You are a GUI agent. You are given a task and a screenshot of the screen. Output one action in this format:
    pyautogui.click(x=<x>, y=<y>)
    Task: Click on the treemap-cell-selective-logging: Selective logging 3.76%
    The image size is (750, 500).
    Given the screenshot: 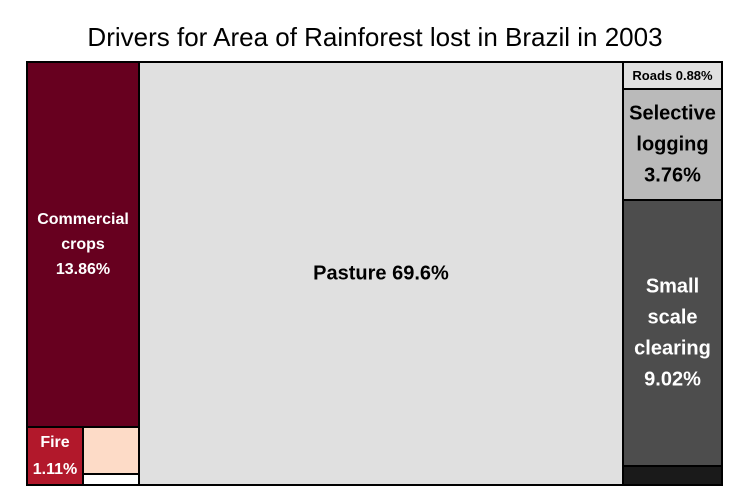 What is the action you would take?
    pyautogui.click(x=672, y=144)
    